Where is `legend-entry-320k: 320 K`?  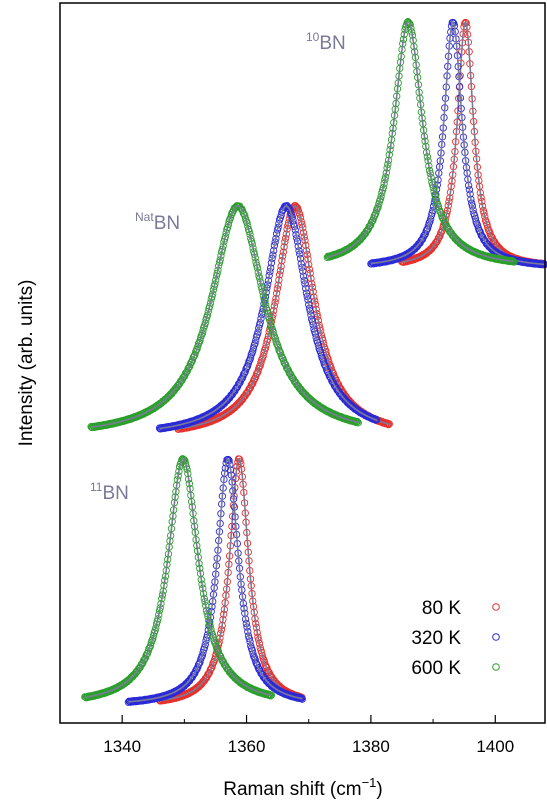
legend-entry-320k: 320 K is located at coordinates (455, 638).